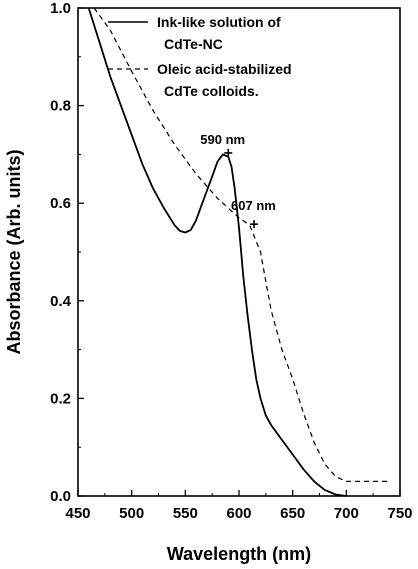 The image size is (418, 569). Describe the element at coordinates (211, 91) in the screenshot. I see `legend-label-oleic-colloids-line2: CdTe colloids.` at that location.